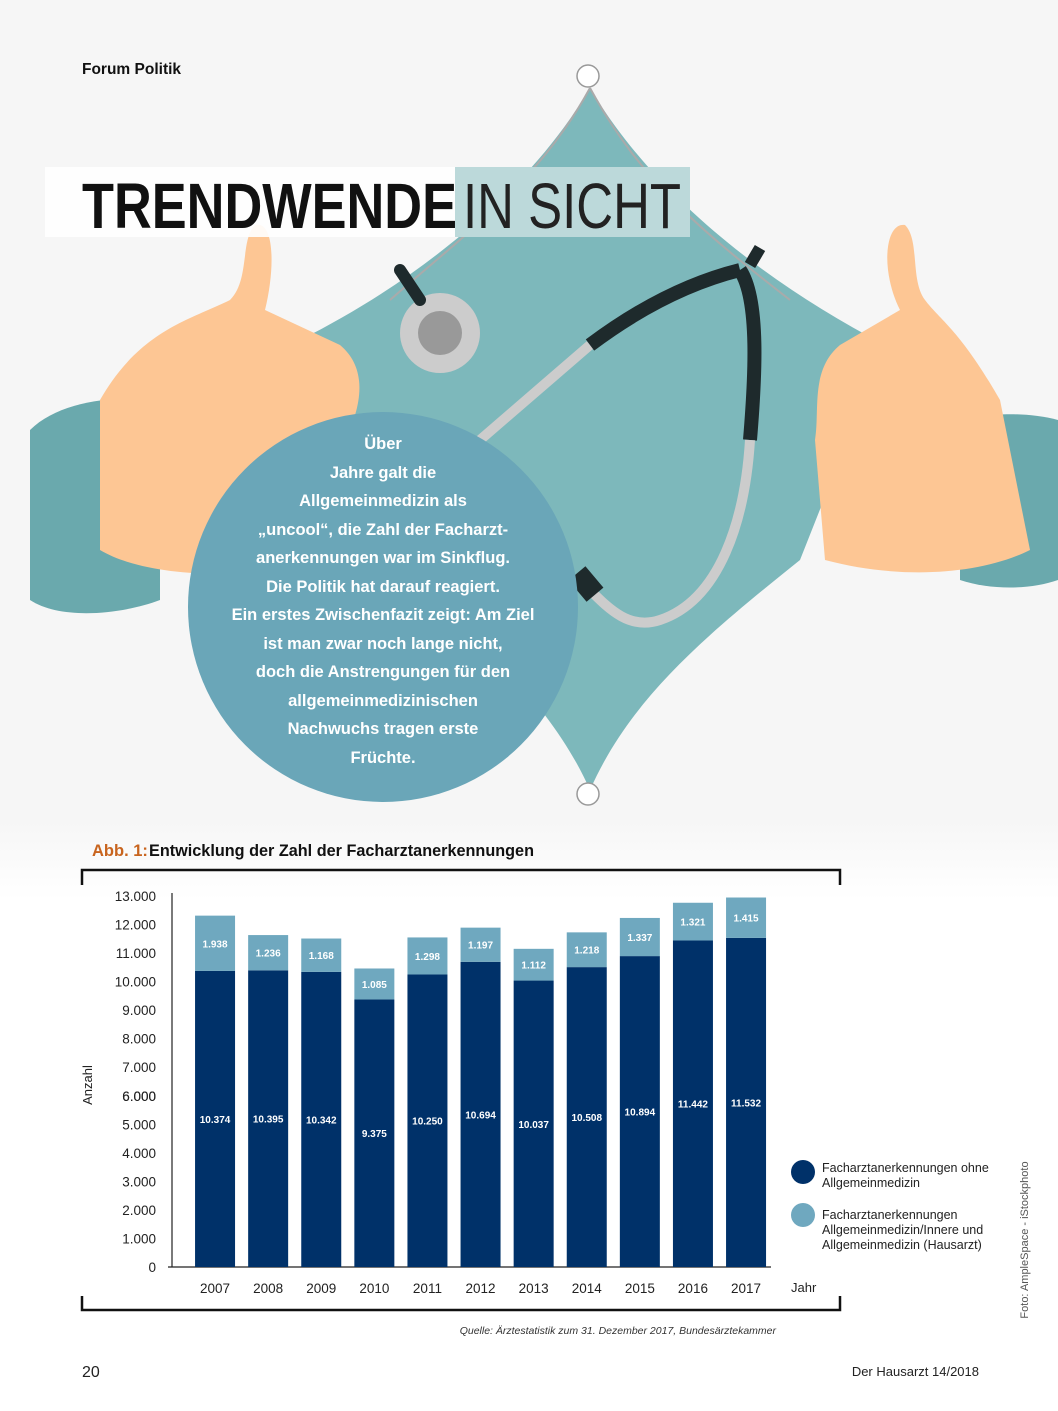  I want to click on value-label: 1.298, so click(427, 957).